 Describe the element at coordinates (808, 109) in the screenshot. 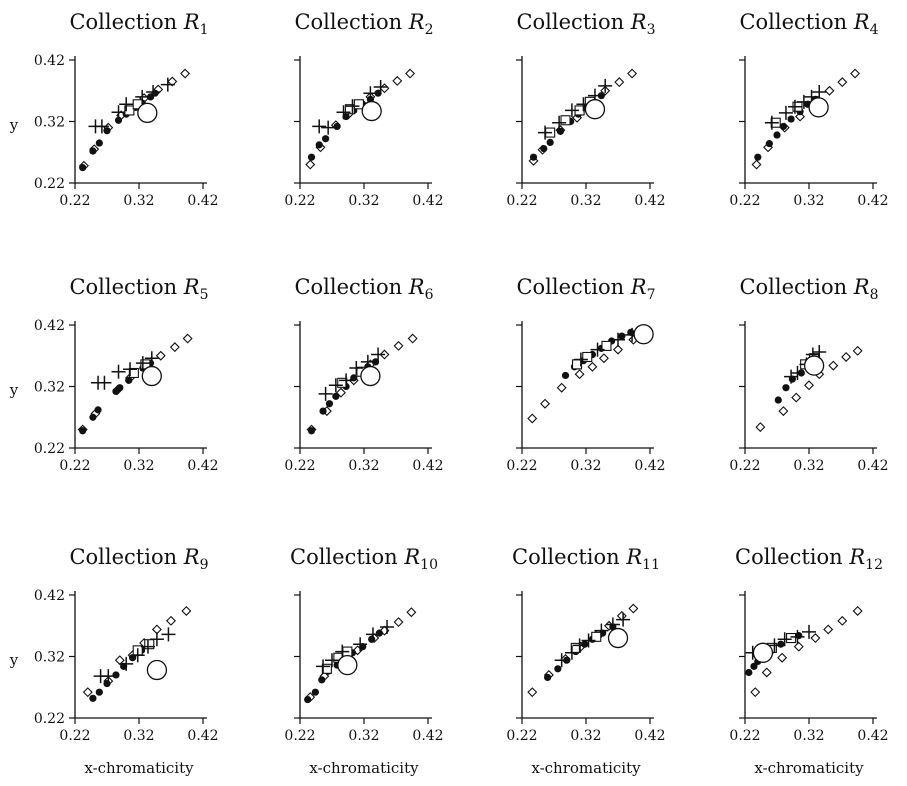

I see `chart-panel: Collection R4 0.22 0.32 0.42` at that location.